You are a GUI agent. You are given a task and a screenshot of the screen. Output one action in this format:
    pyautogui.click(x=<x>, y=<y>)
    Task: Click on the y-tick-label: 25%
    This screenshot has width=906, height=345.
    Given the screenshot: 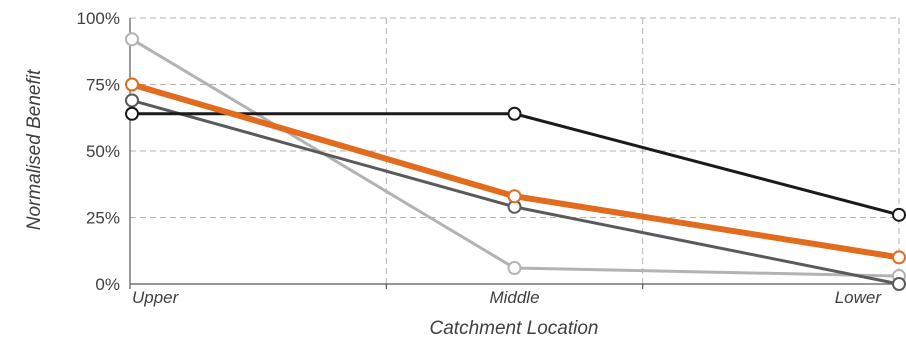 What is the action you would take?
    pyautogui.click(x=103, y=218)
    